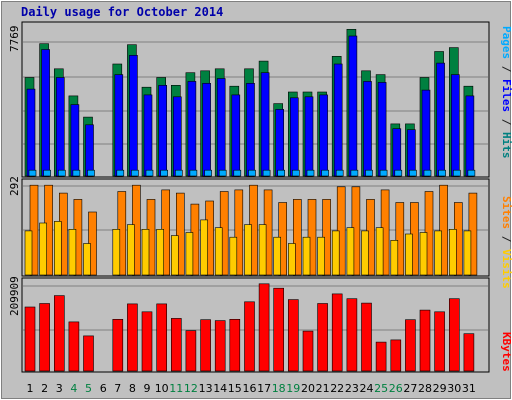 Image resolution: width=512 pixels, height=400 pixels. Describe the element at coordinates (30, 388) in the screenshot. I see `x-tick-label: 1` at that location.